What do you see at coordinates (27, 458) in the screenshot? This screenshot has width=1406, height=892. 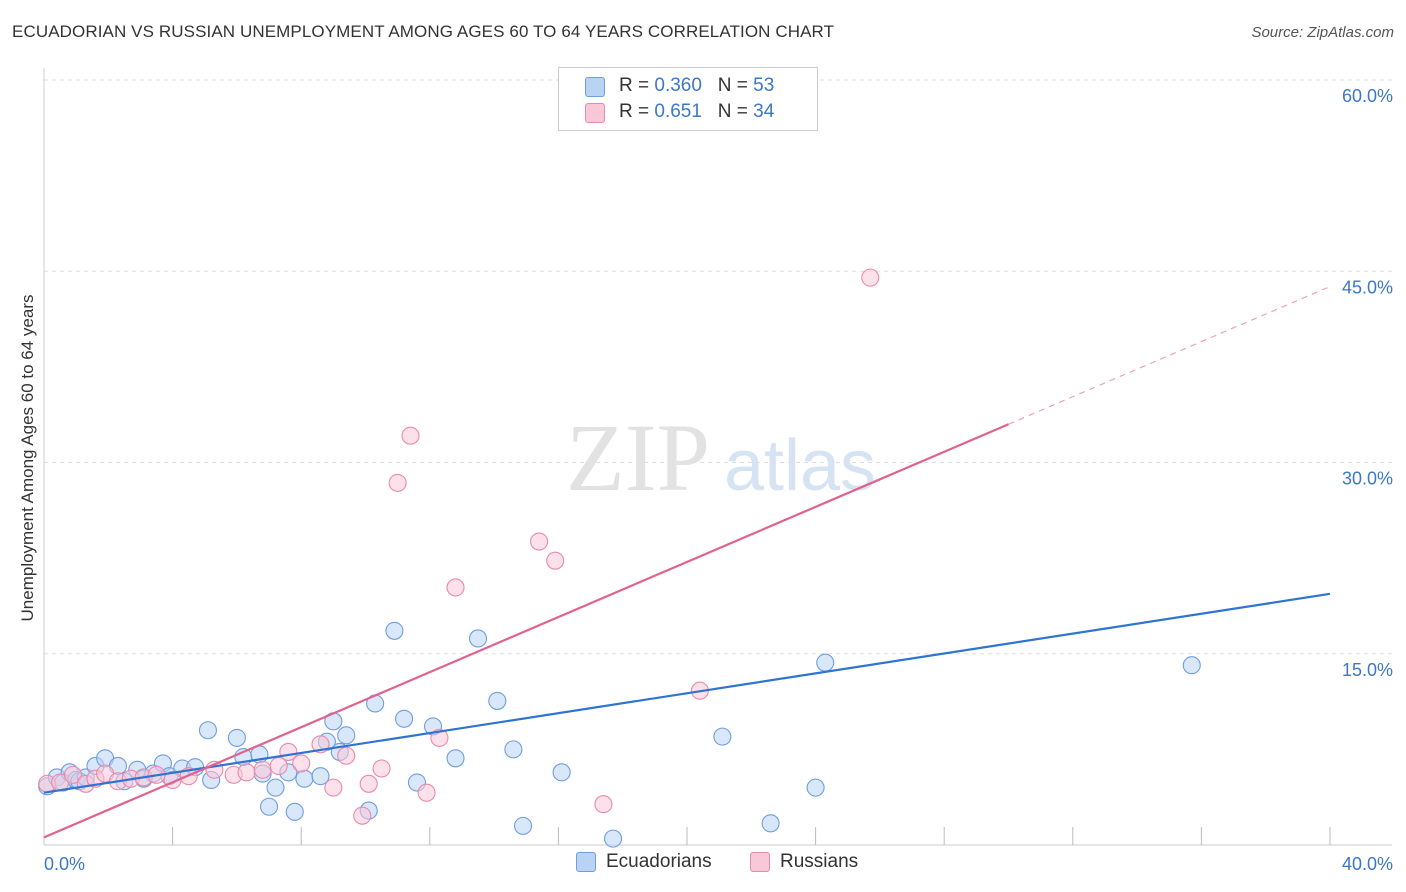 I see `y-axis-label: Unemployment Among Ages 60 to 64 years` at bounding box center [27, 458].